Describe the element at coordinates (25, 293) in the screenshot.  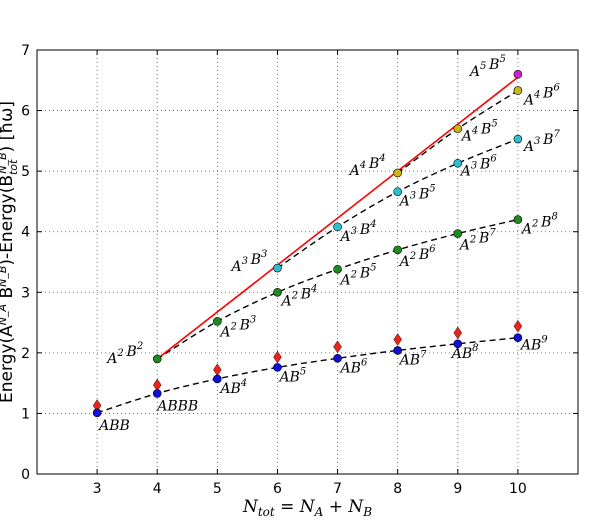
I see `y-tick-label: 3` at that location.